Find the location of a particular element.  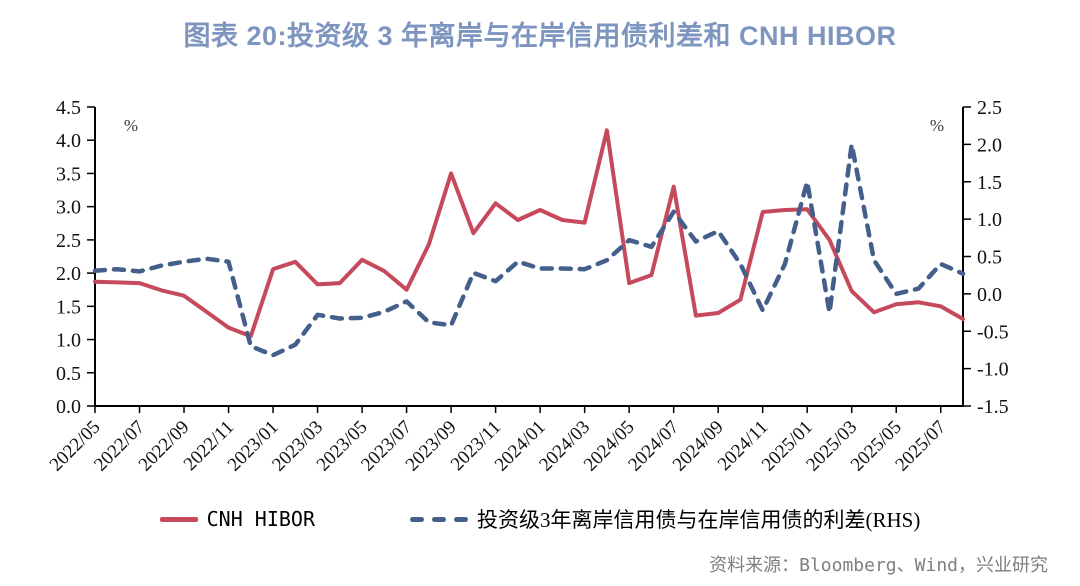

right-axis-tick-label: 0.5 is located at coordinates (989, 258).